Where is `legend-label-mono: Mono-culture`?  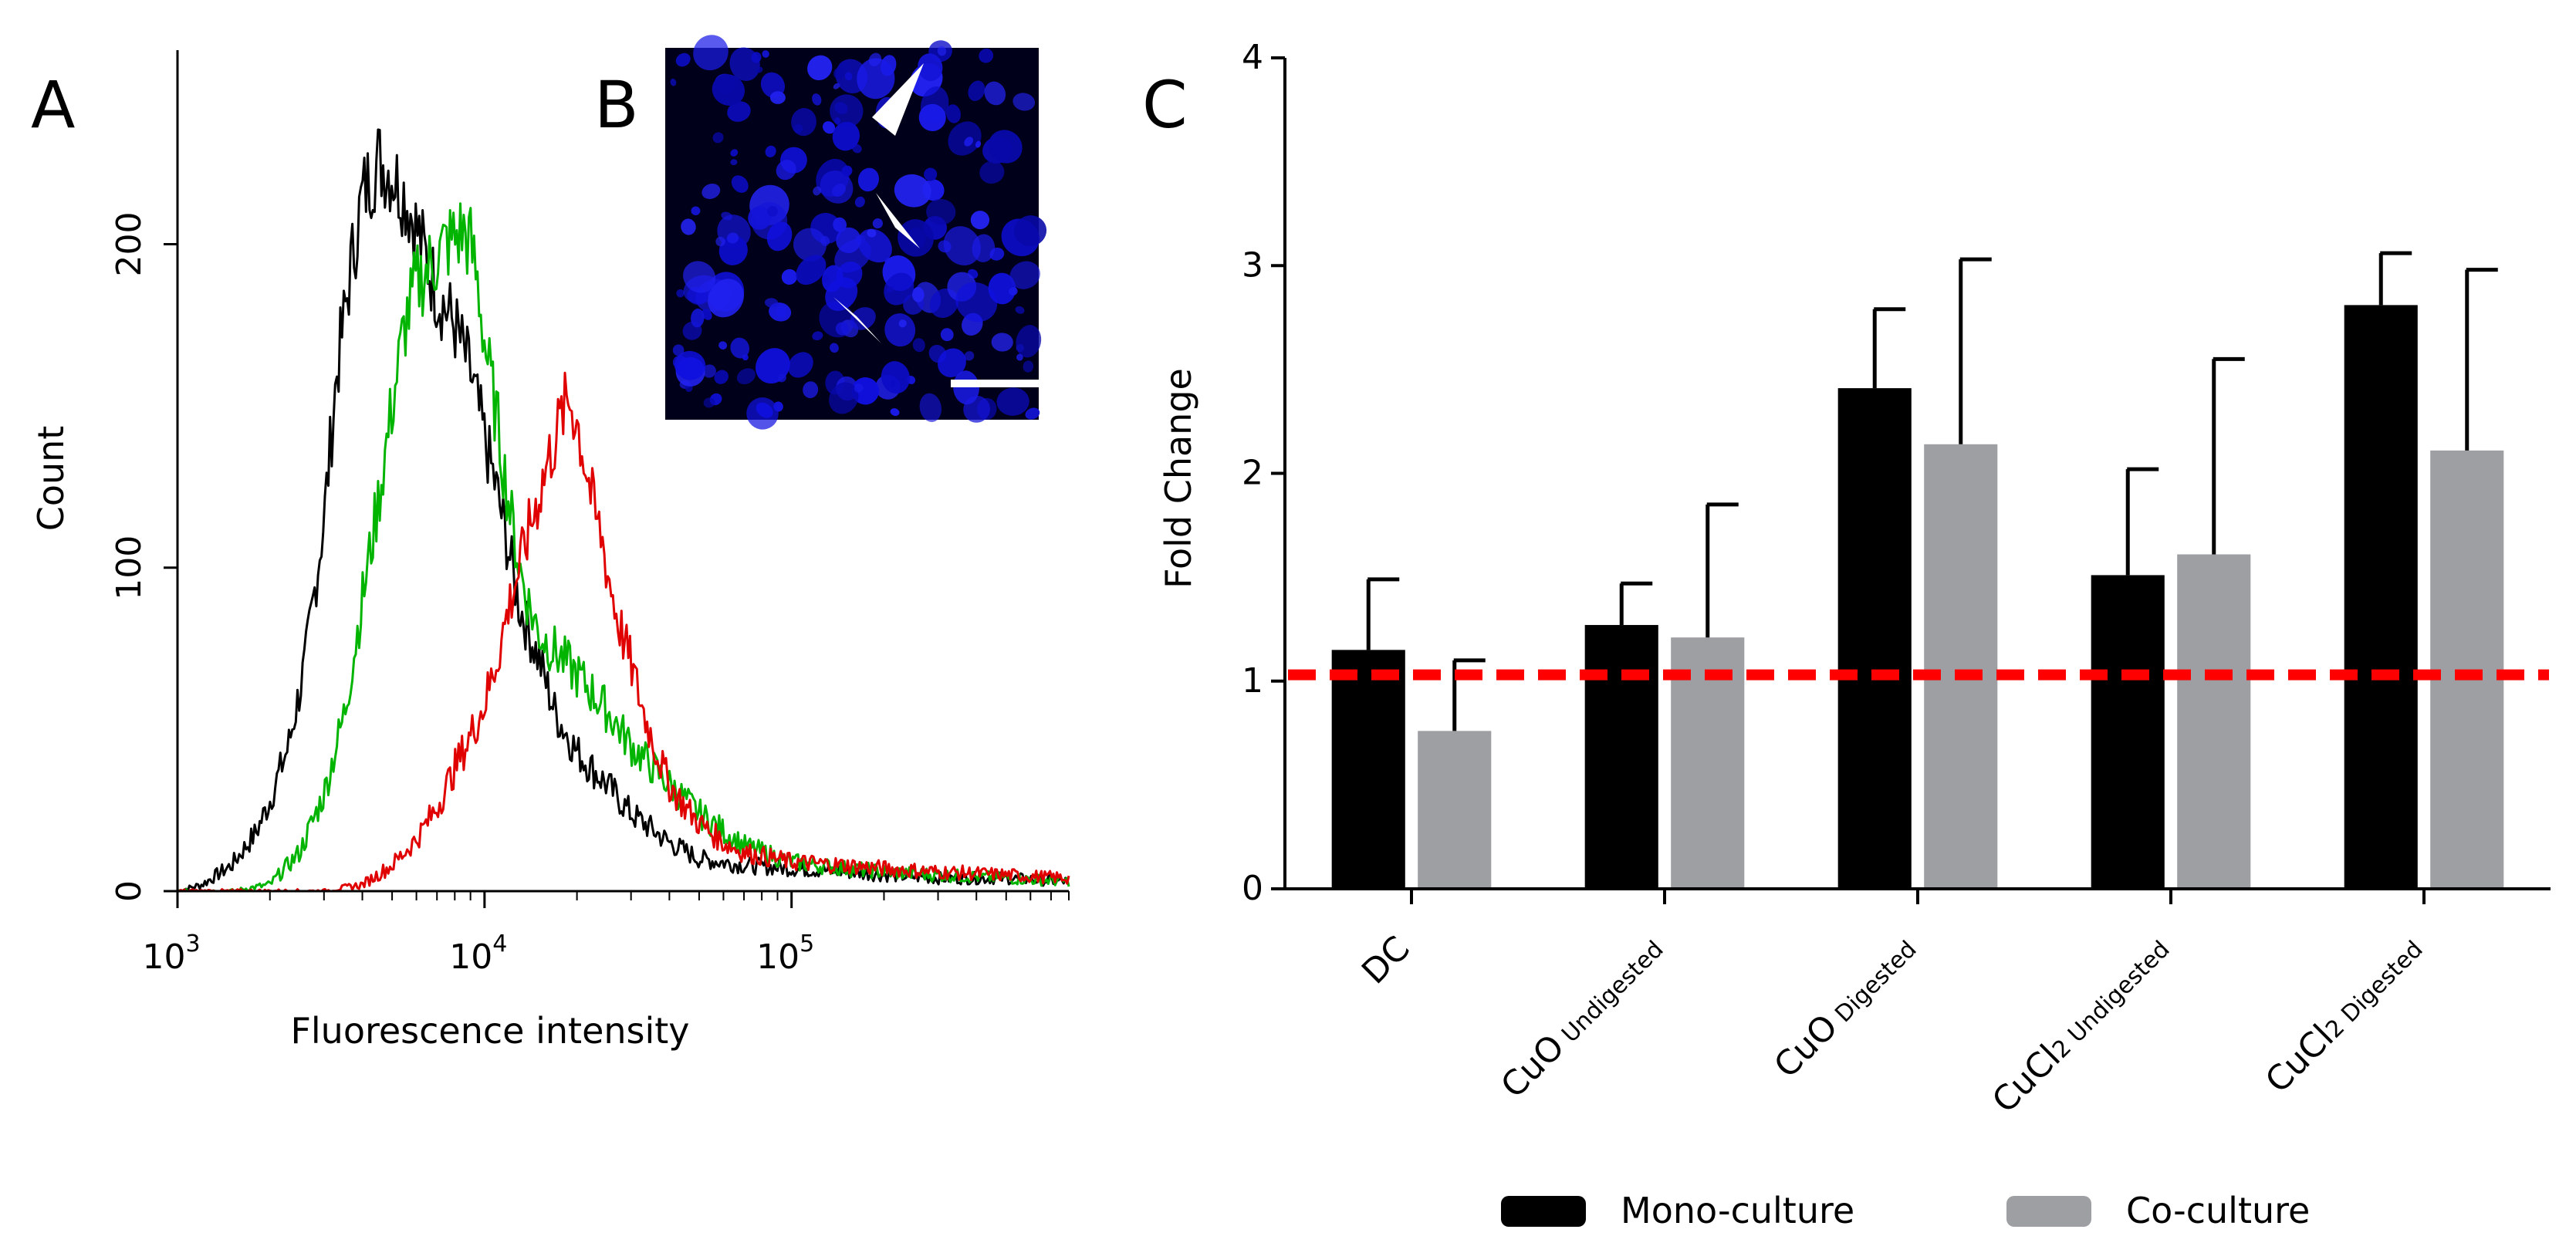
legend-label-mono: Mono-culture is located at coordinates (1737, 1210).